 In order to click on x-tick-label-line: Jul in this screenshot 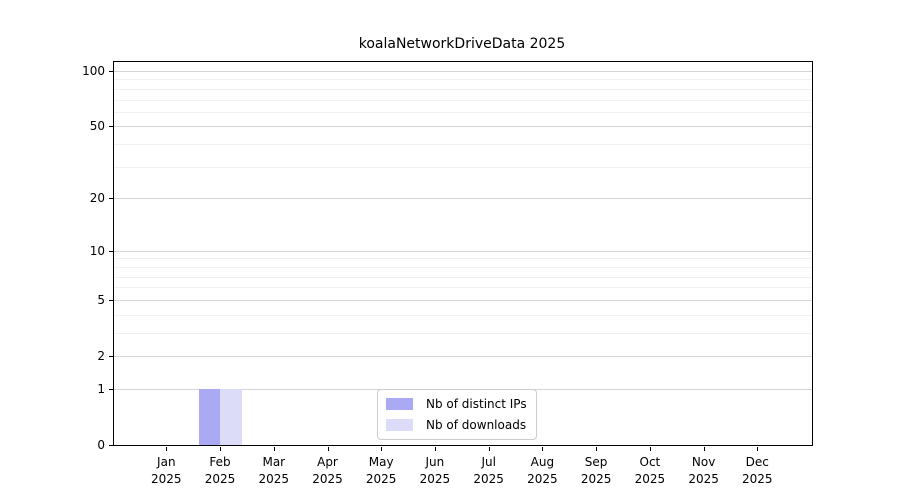, I will do `click(488, 462)`.